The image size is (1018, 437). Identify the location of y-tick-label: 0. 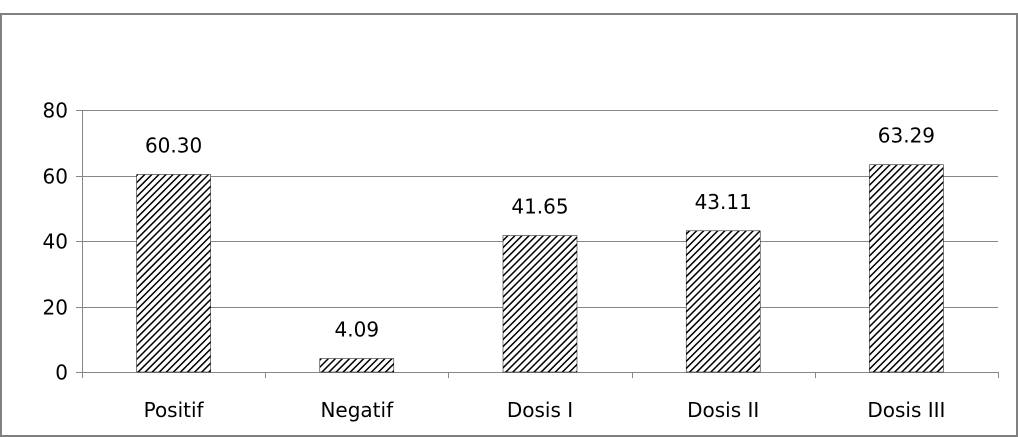
(61, 373).